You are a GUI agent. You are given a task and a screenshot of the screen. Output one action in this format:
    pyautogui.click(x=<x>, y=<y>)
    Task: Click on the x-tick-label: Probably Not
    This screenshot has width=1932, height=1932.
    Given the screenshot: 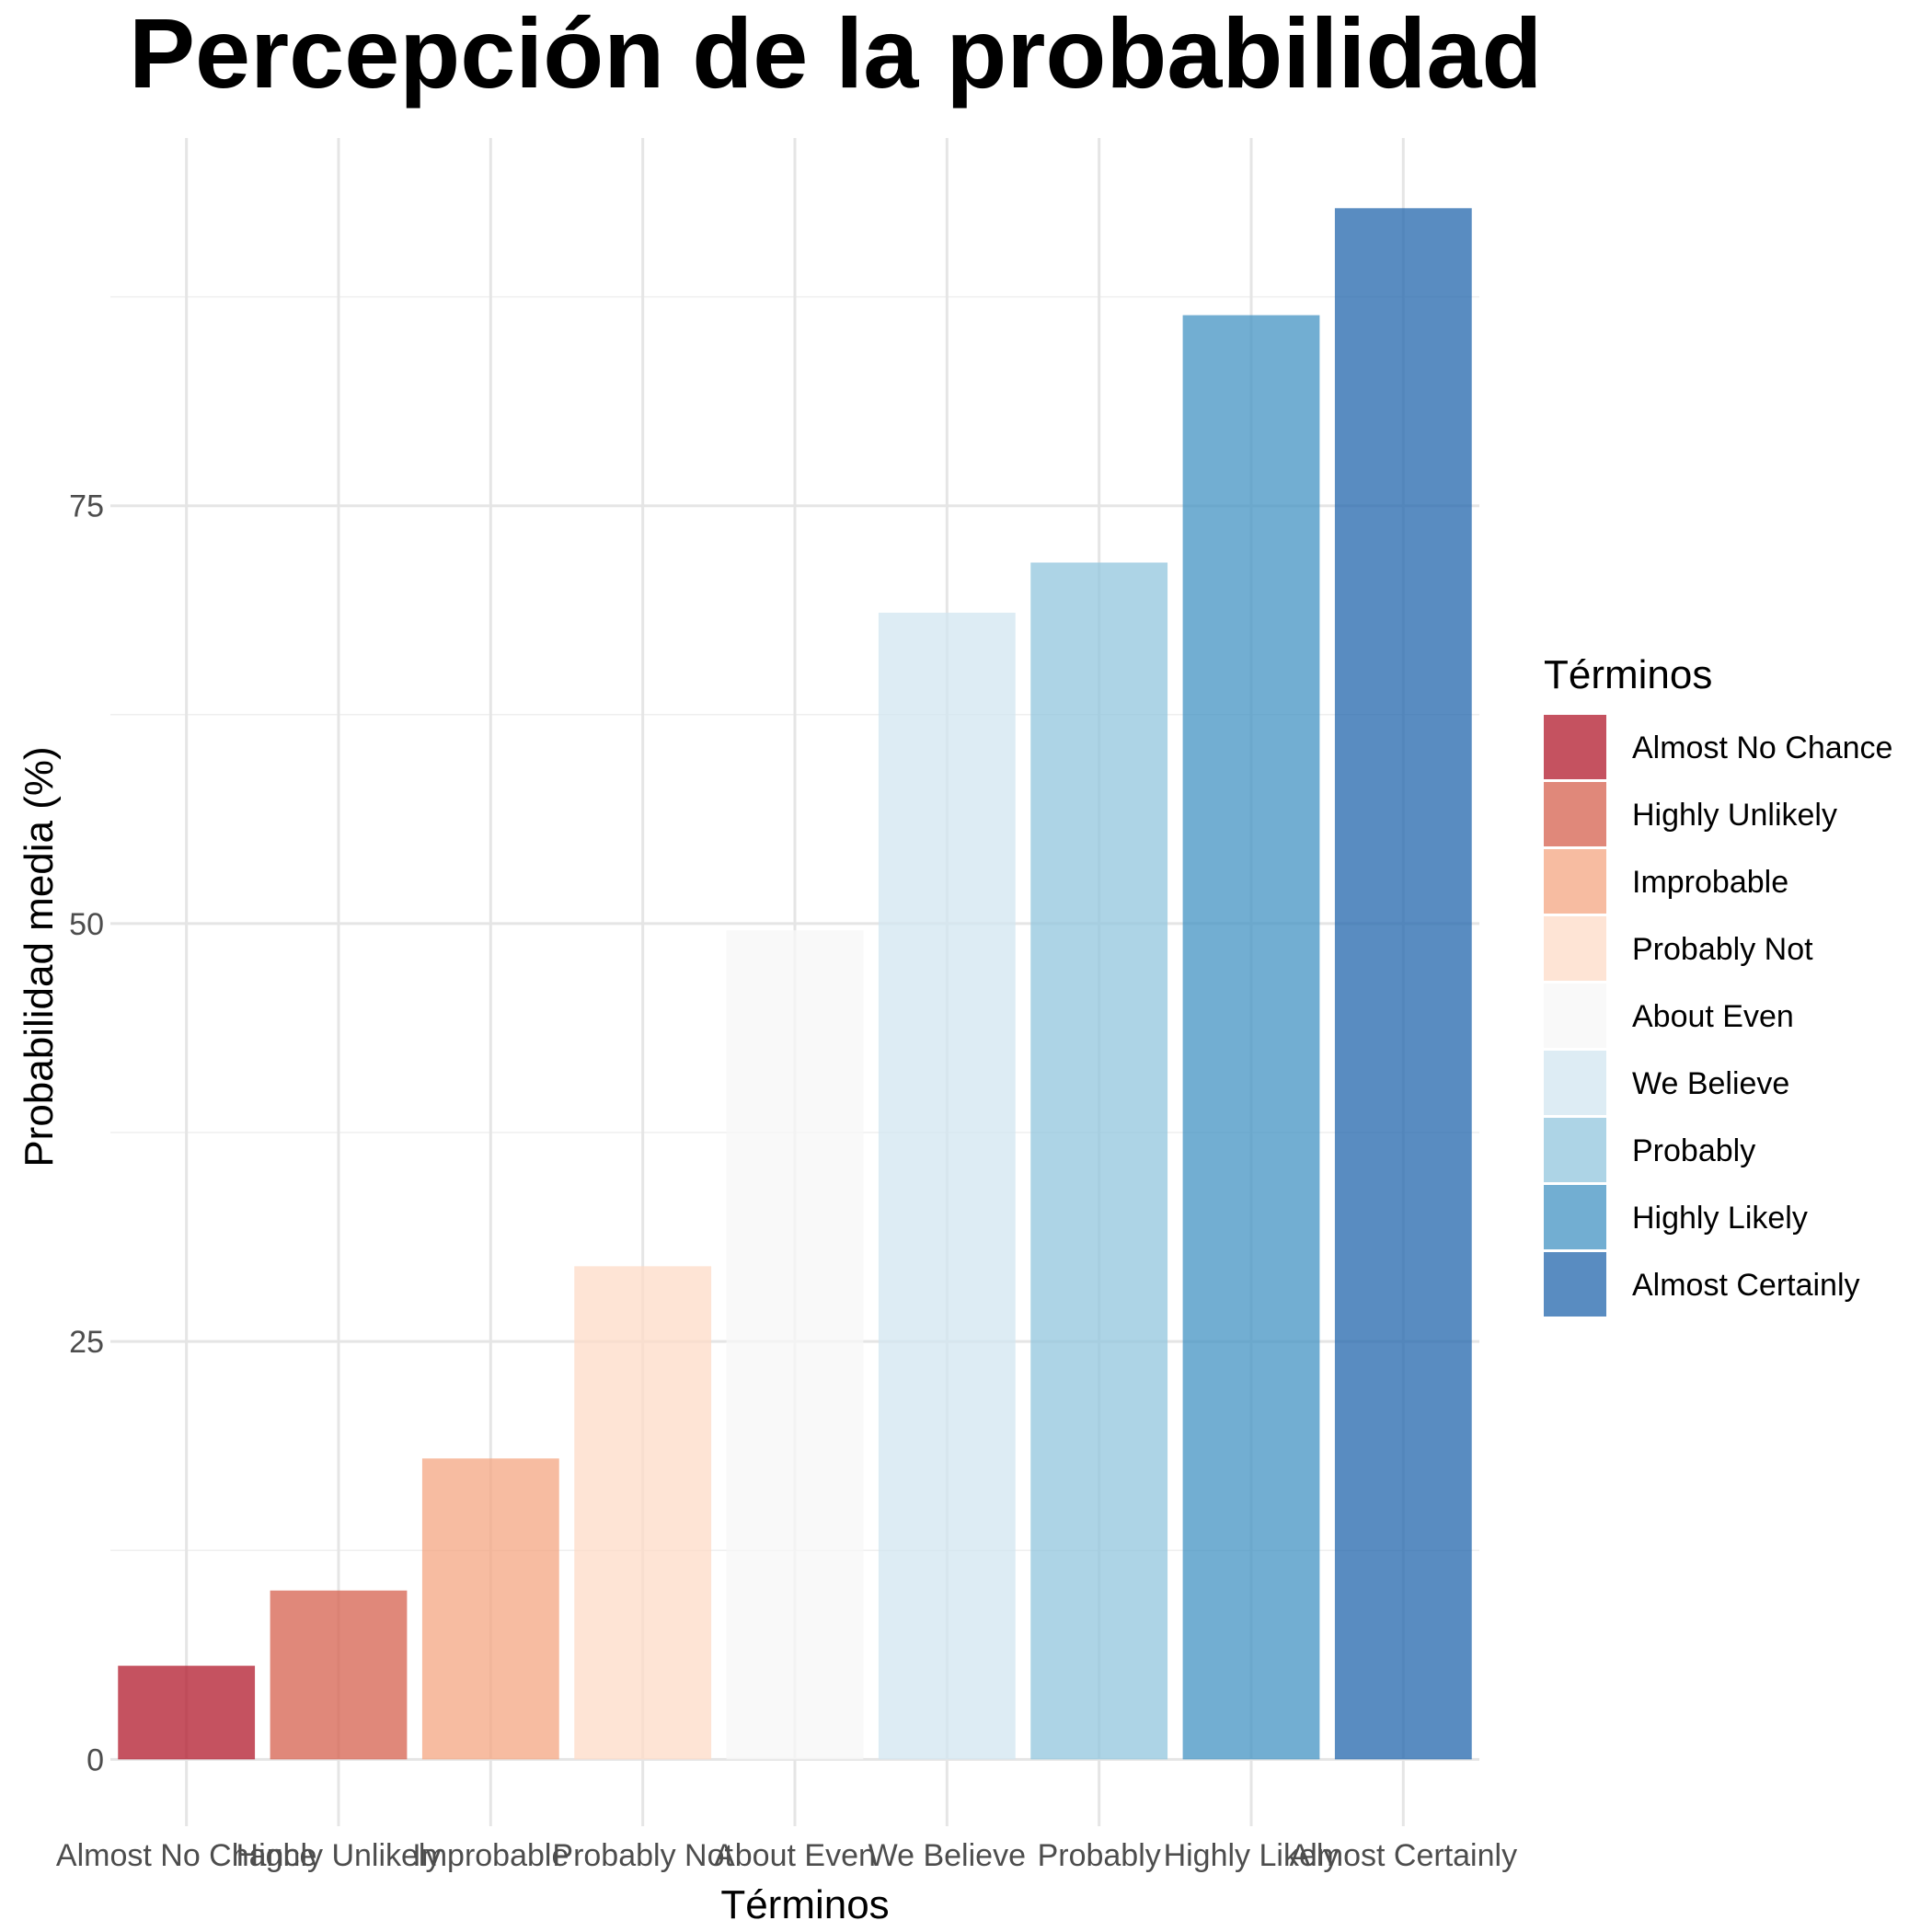 What is the action you would take?
    pyautogui.click(x=642, y=1855)
    